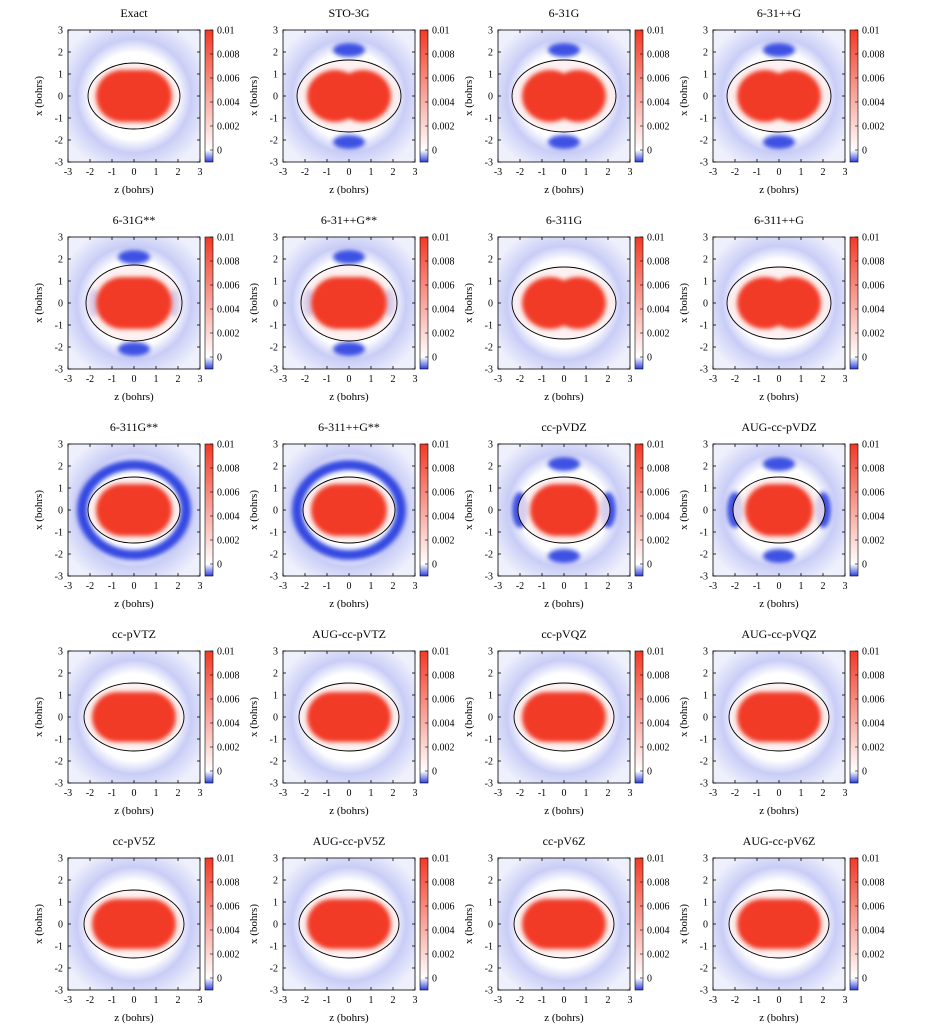 Image resolution: width=926 pixels, height=1034 pixels. What do you see at coordinates (873, 79) in the screenshot?
I see `colorbar-tick-label: 0.006` at bounding box center [873, 79].